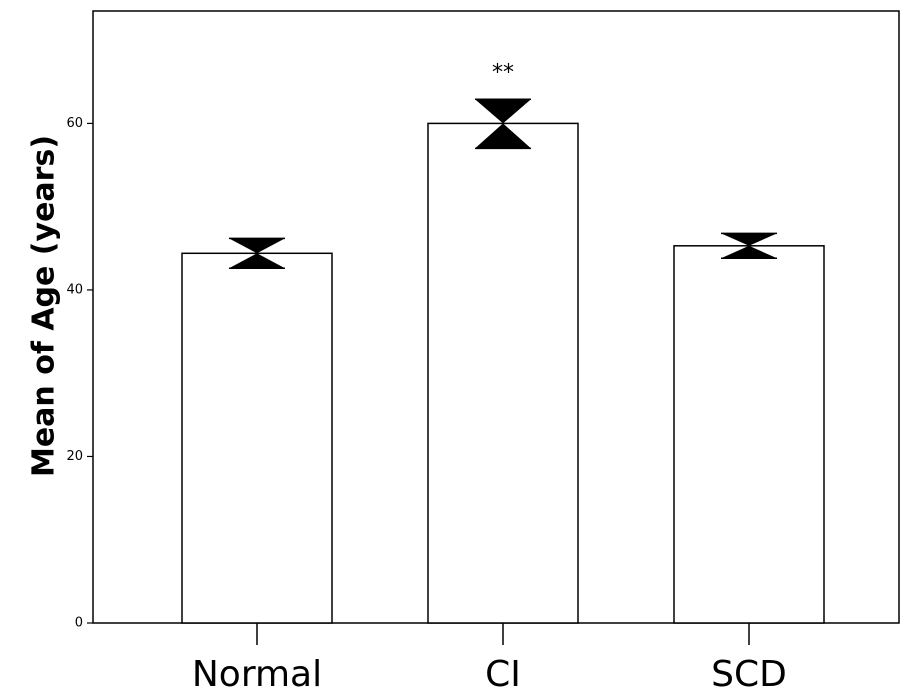  Describe the element at coordinates (74, 289) in the screenshot. I see `y-tick-label: 40` at that location.